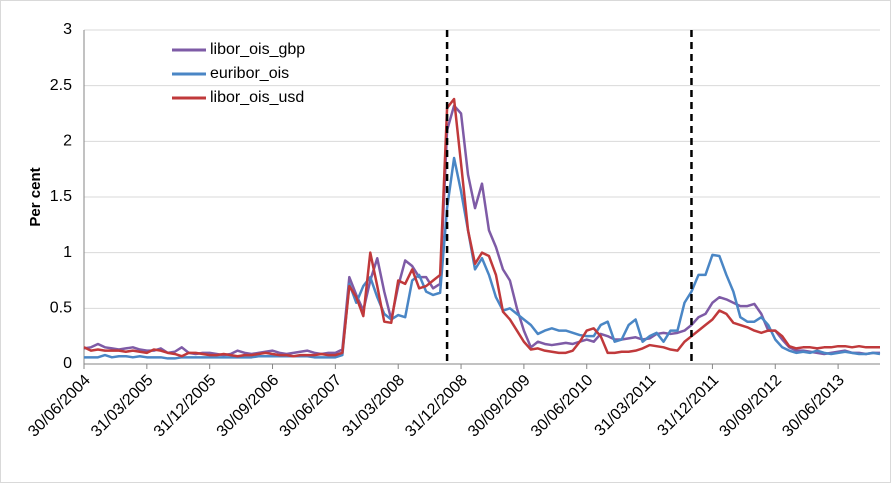 This screenshot has width=892, height=484. I want to click on y-tick-label: 1.5, so click(61, 196).